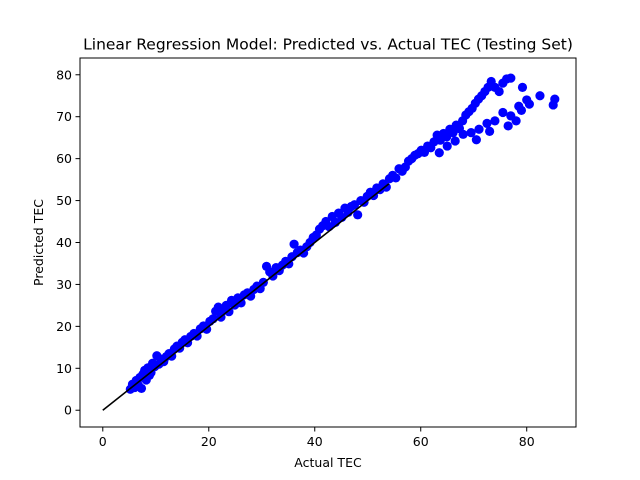  Describe the element at coordinates (64, 200) in the screenshot. I see `y-tick-label: 50` at that location.